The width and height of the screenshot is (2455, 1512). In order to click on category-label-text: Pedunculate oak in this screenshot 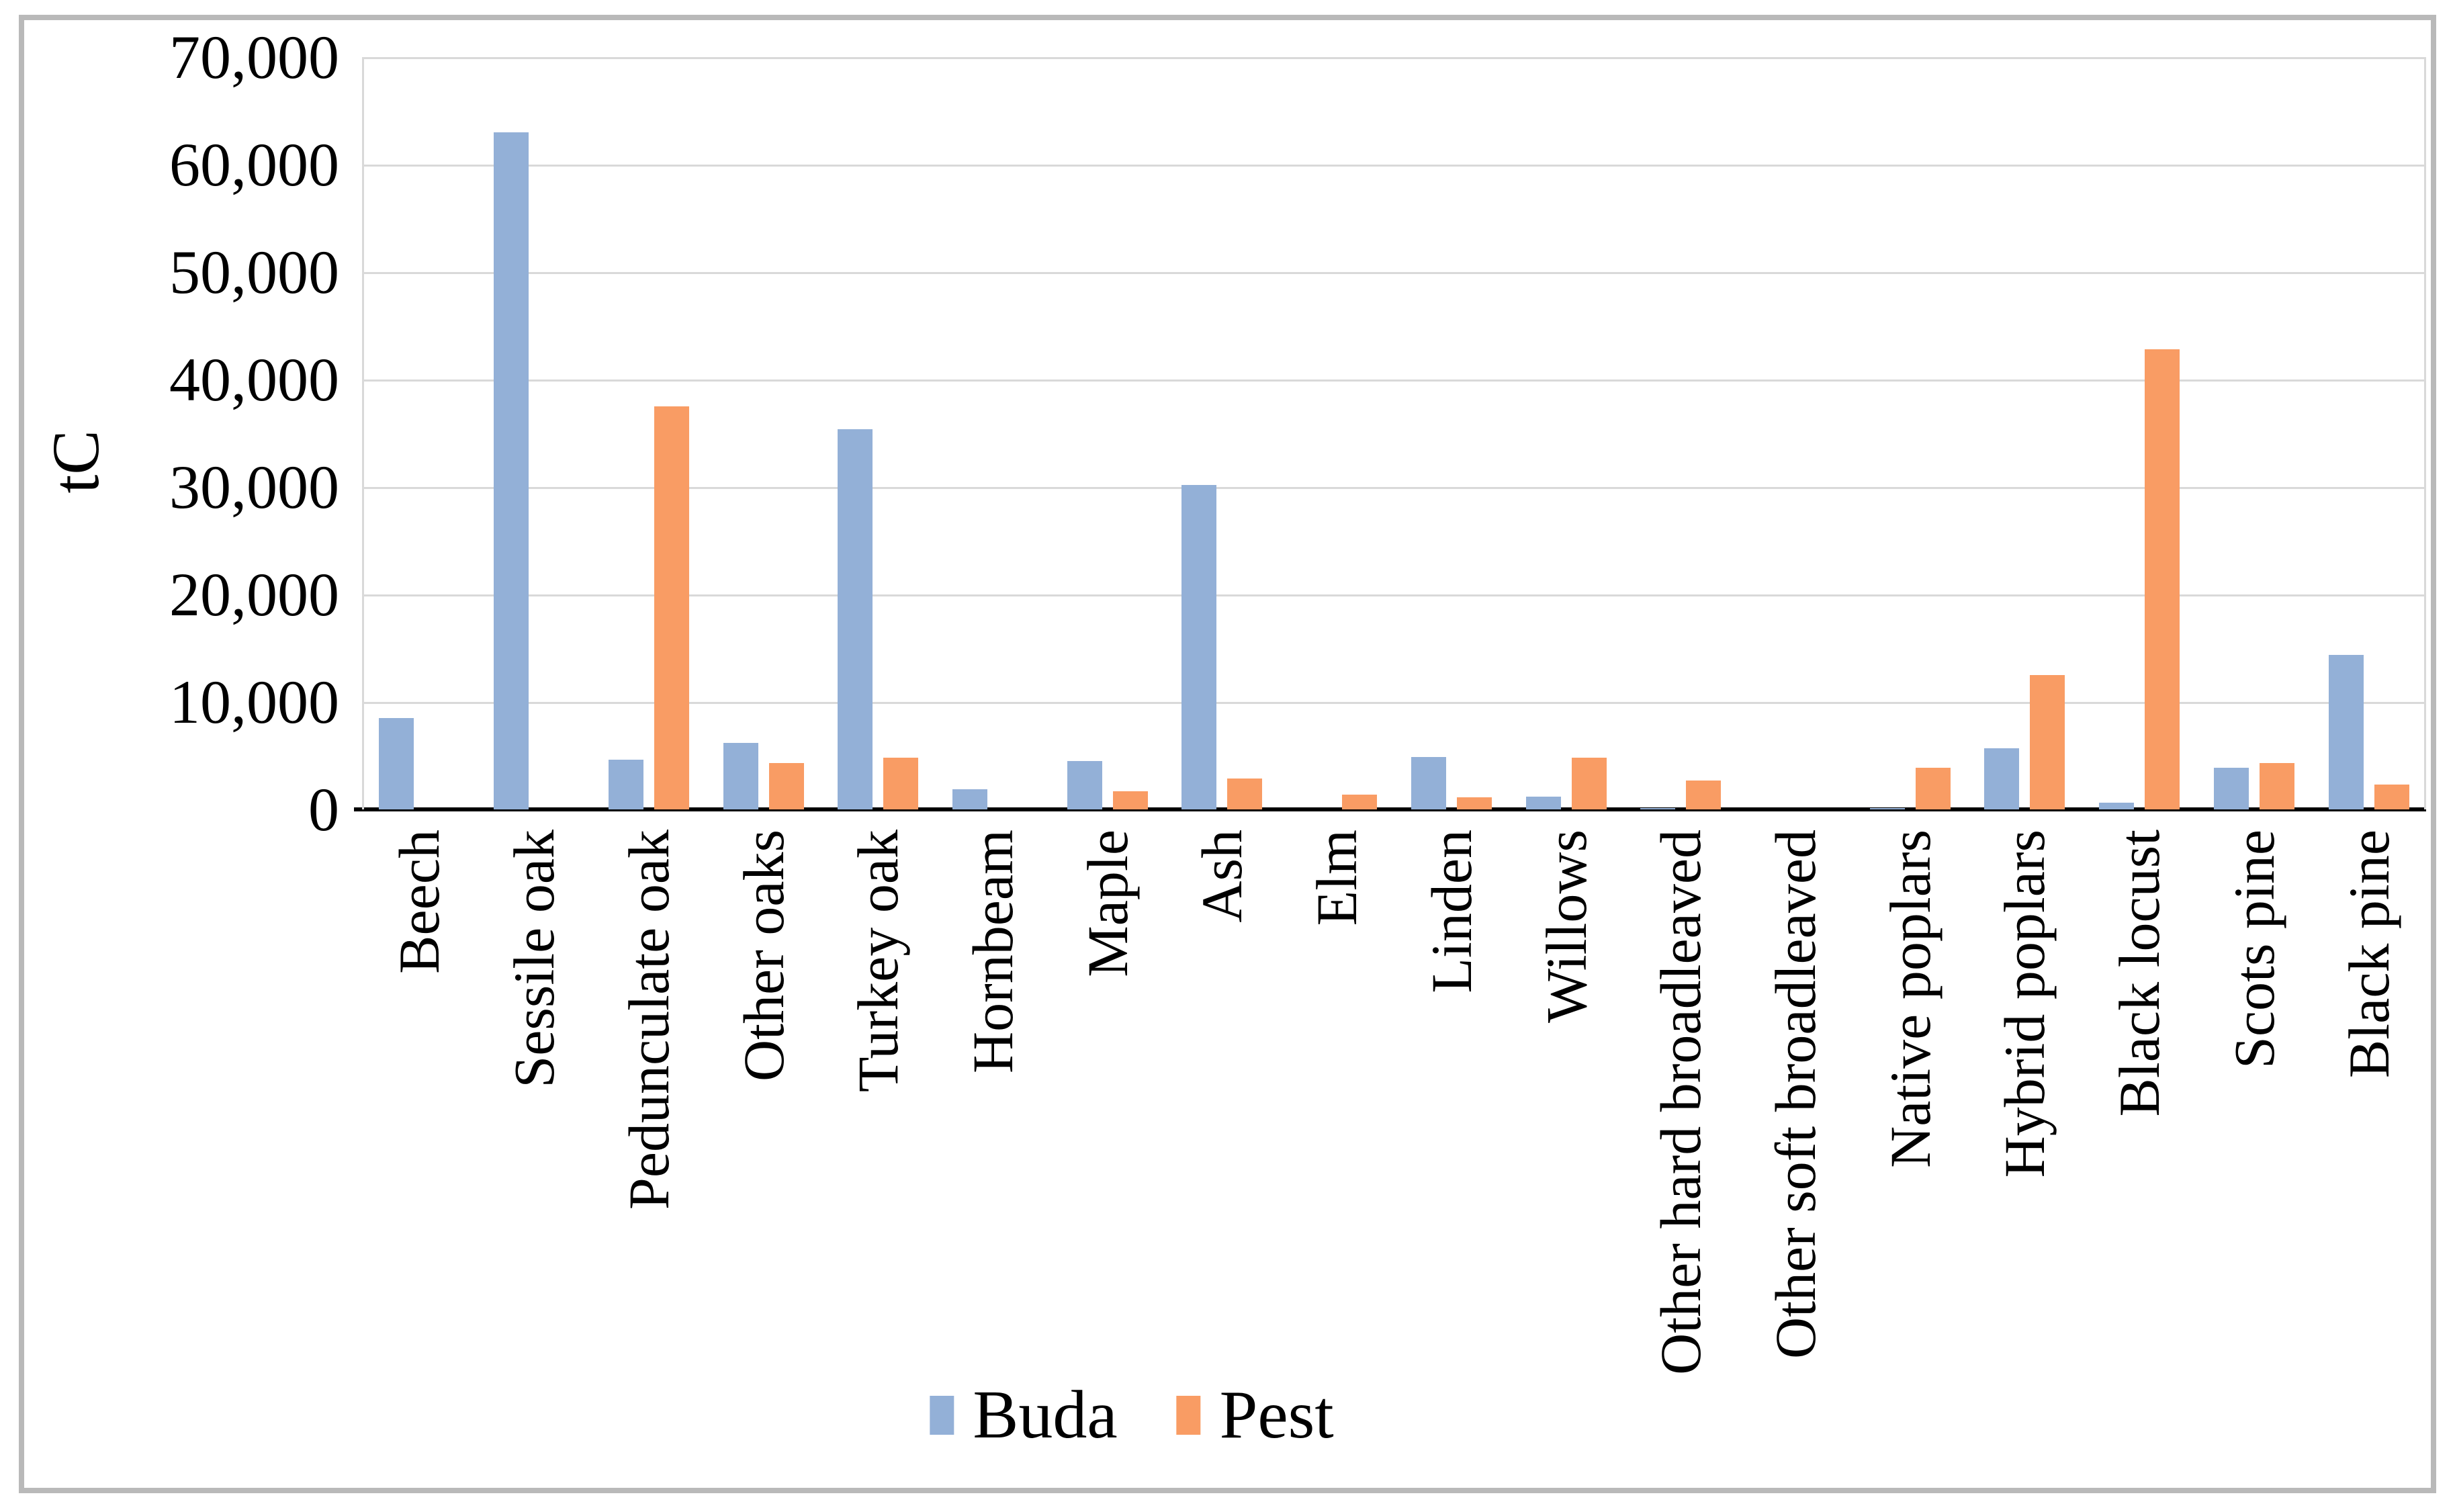, I will do `click(649, 1020)`.